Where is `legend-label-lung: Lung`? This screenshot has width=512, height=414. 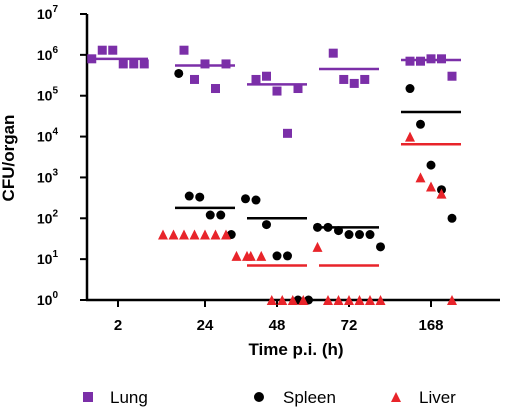
legend-label-lung: Lung is located at coordinates (129, 397).